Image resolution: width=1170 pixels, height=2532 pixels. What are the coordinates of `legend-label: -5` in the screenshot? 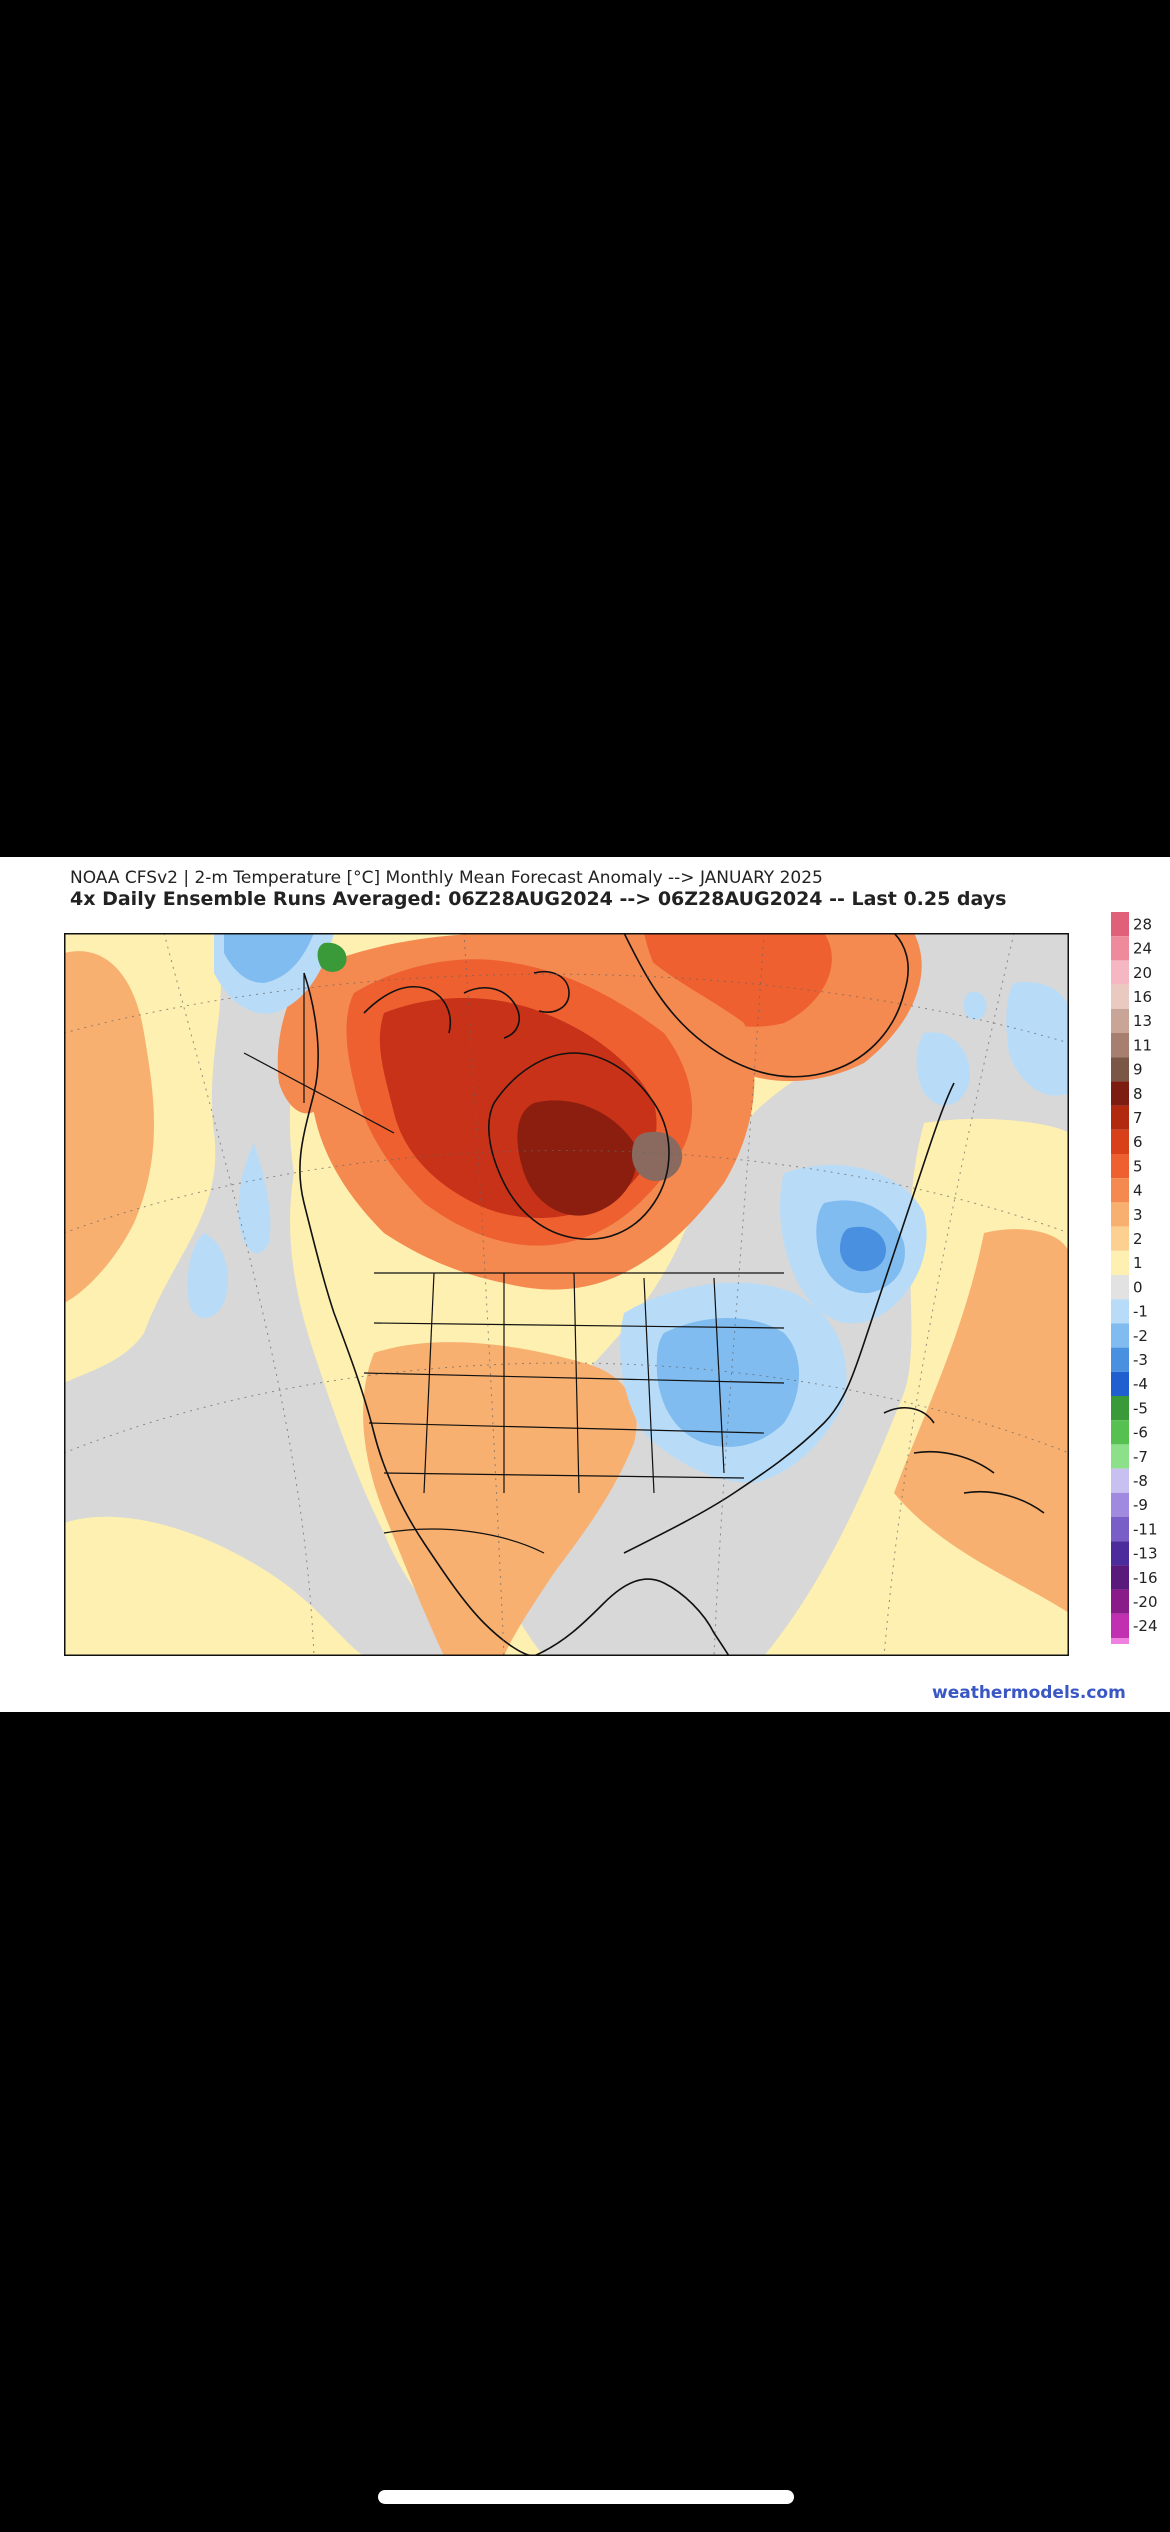 It's located at (1140, 1408).